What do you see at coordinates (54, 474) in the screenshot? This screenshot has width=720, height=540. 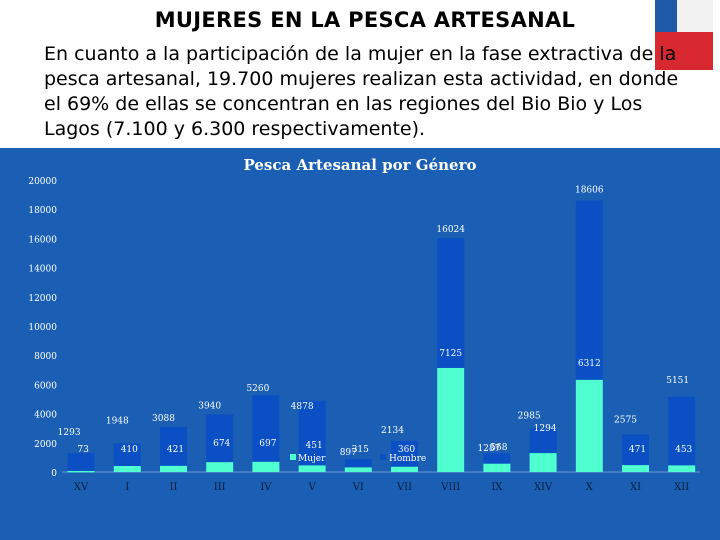 I see `y-tick-label: 0` at bounding box center [54, 474].